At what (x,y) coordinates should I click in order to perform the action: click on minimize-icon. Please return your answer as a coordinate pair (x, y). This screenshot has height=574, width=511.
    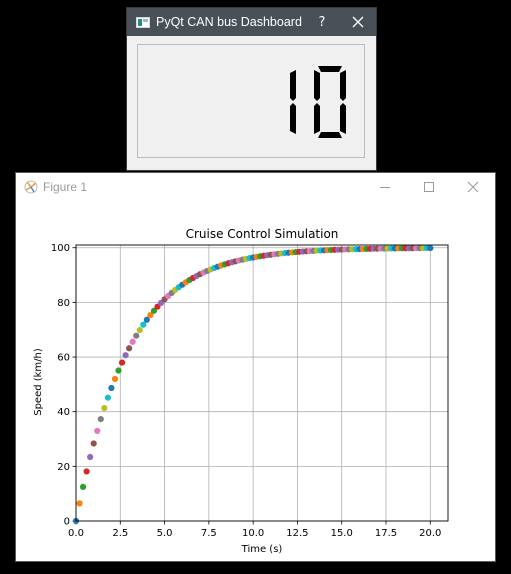
    Looking at the image, I should click on (385, 187).